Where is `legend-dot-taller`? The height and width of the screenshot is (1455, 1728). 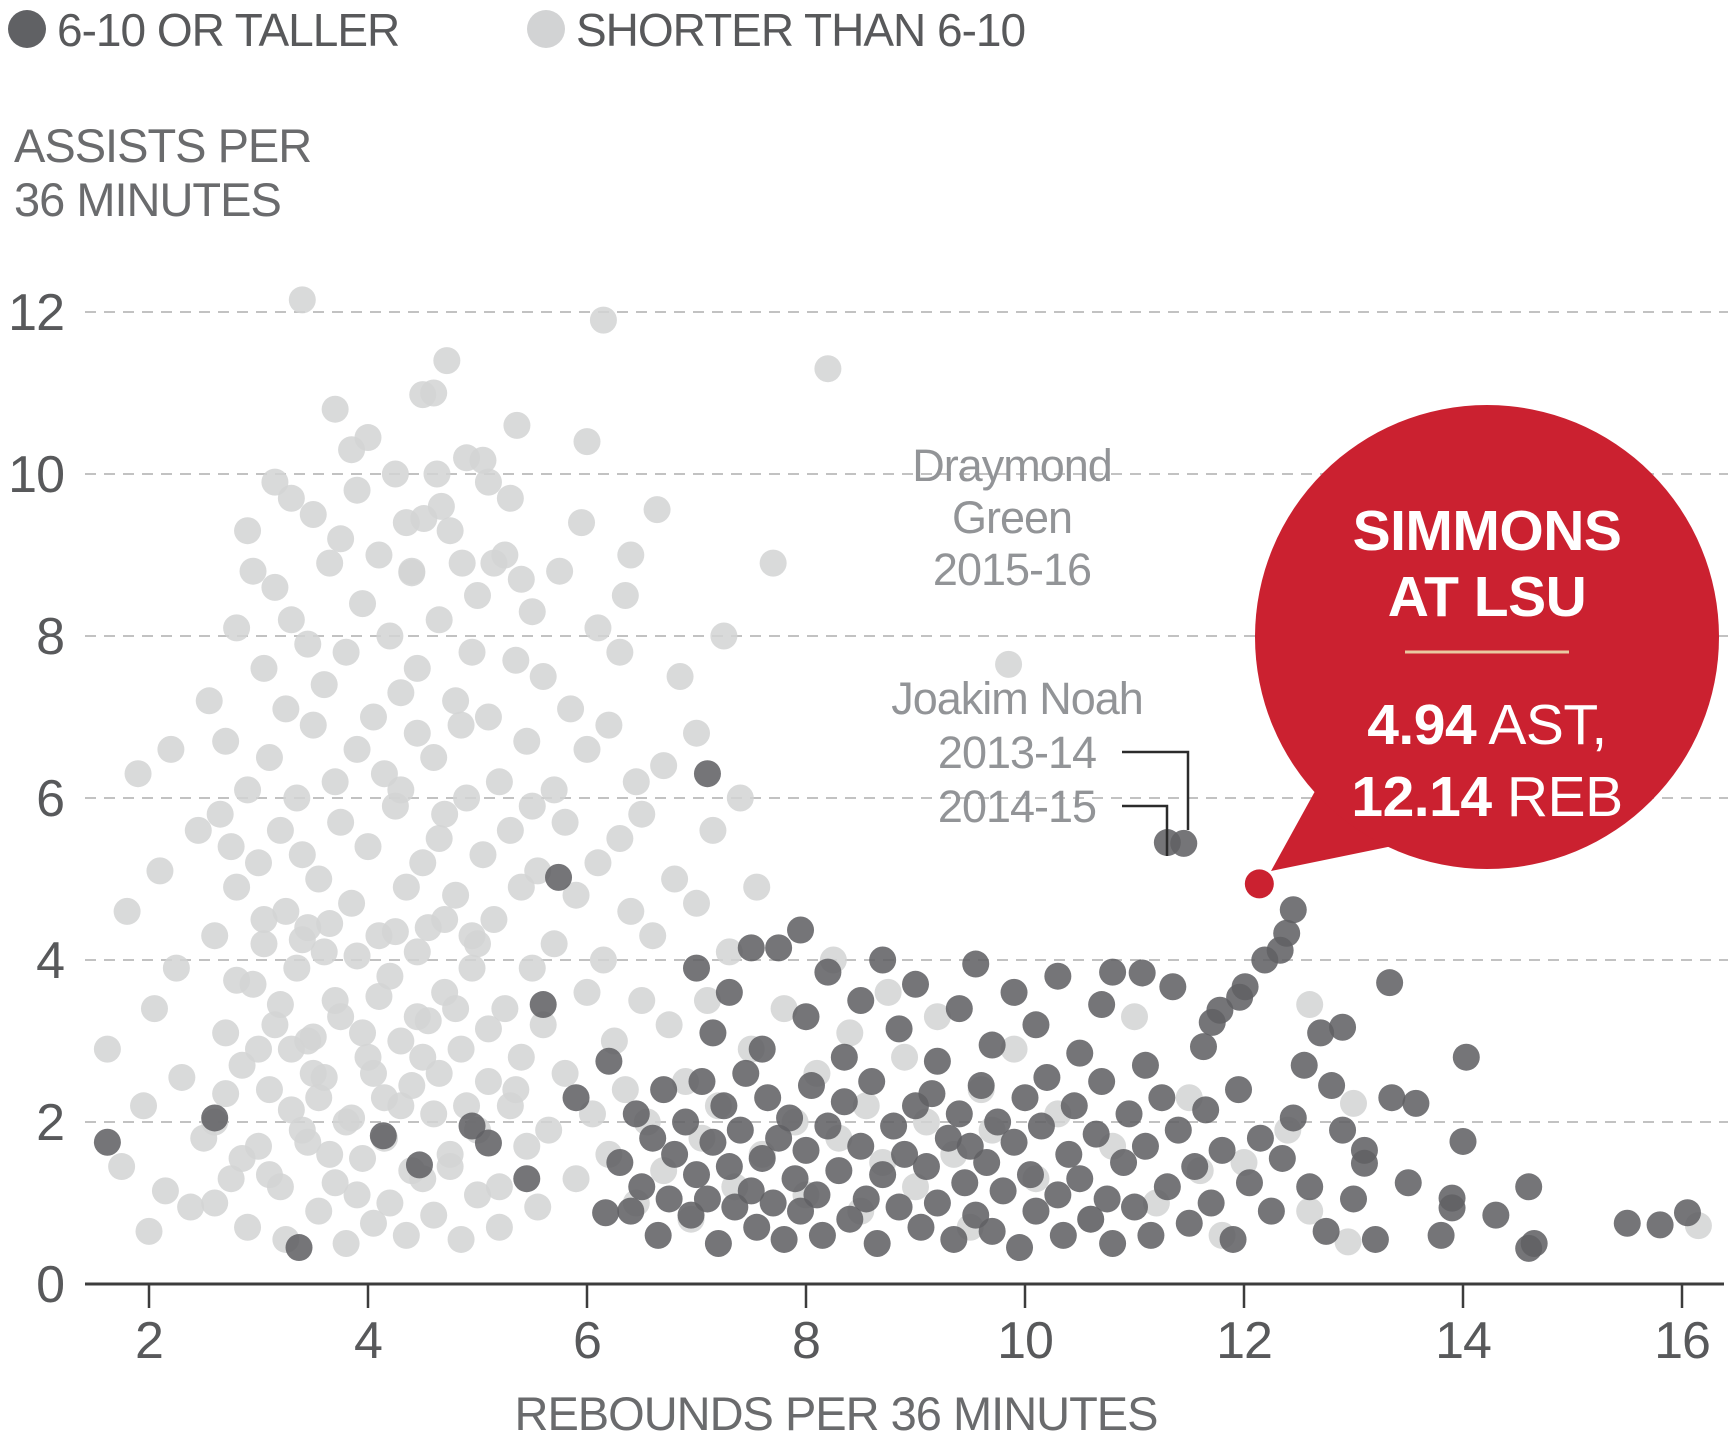
legend-dot-taller is located at coordinates (27, 29).